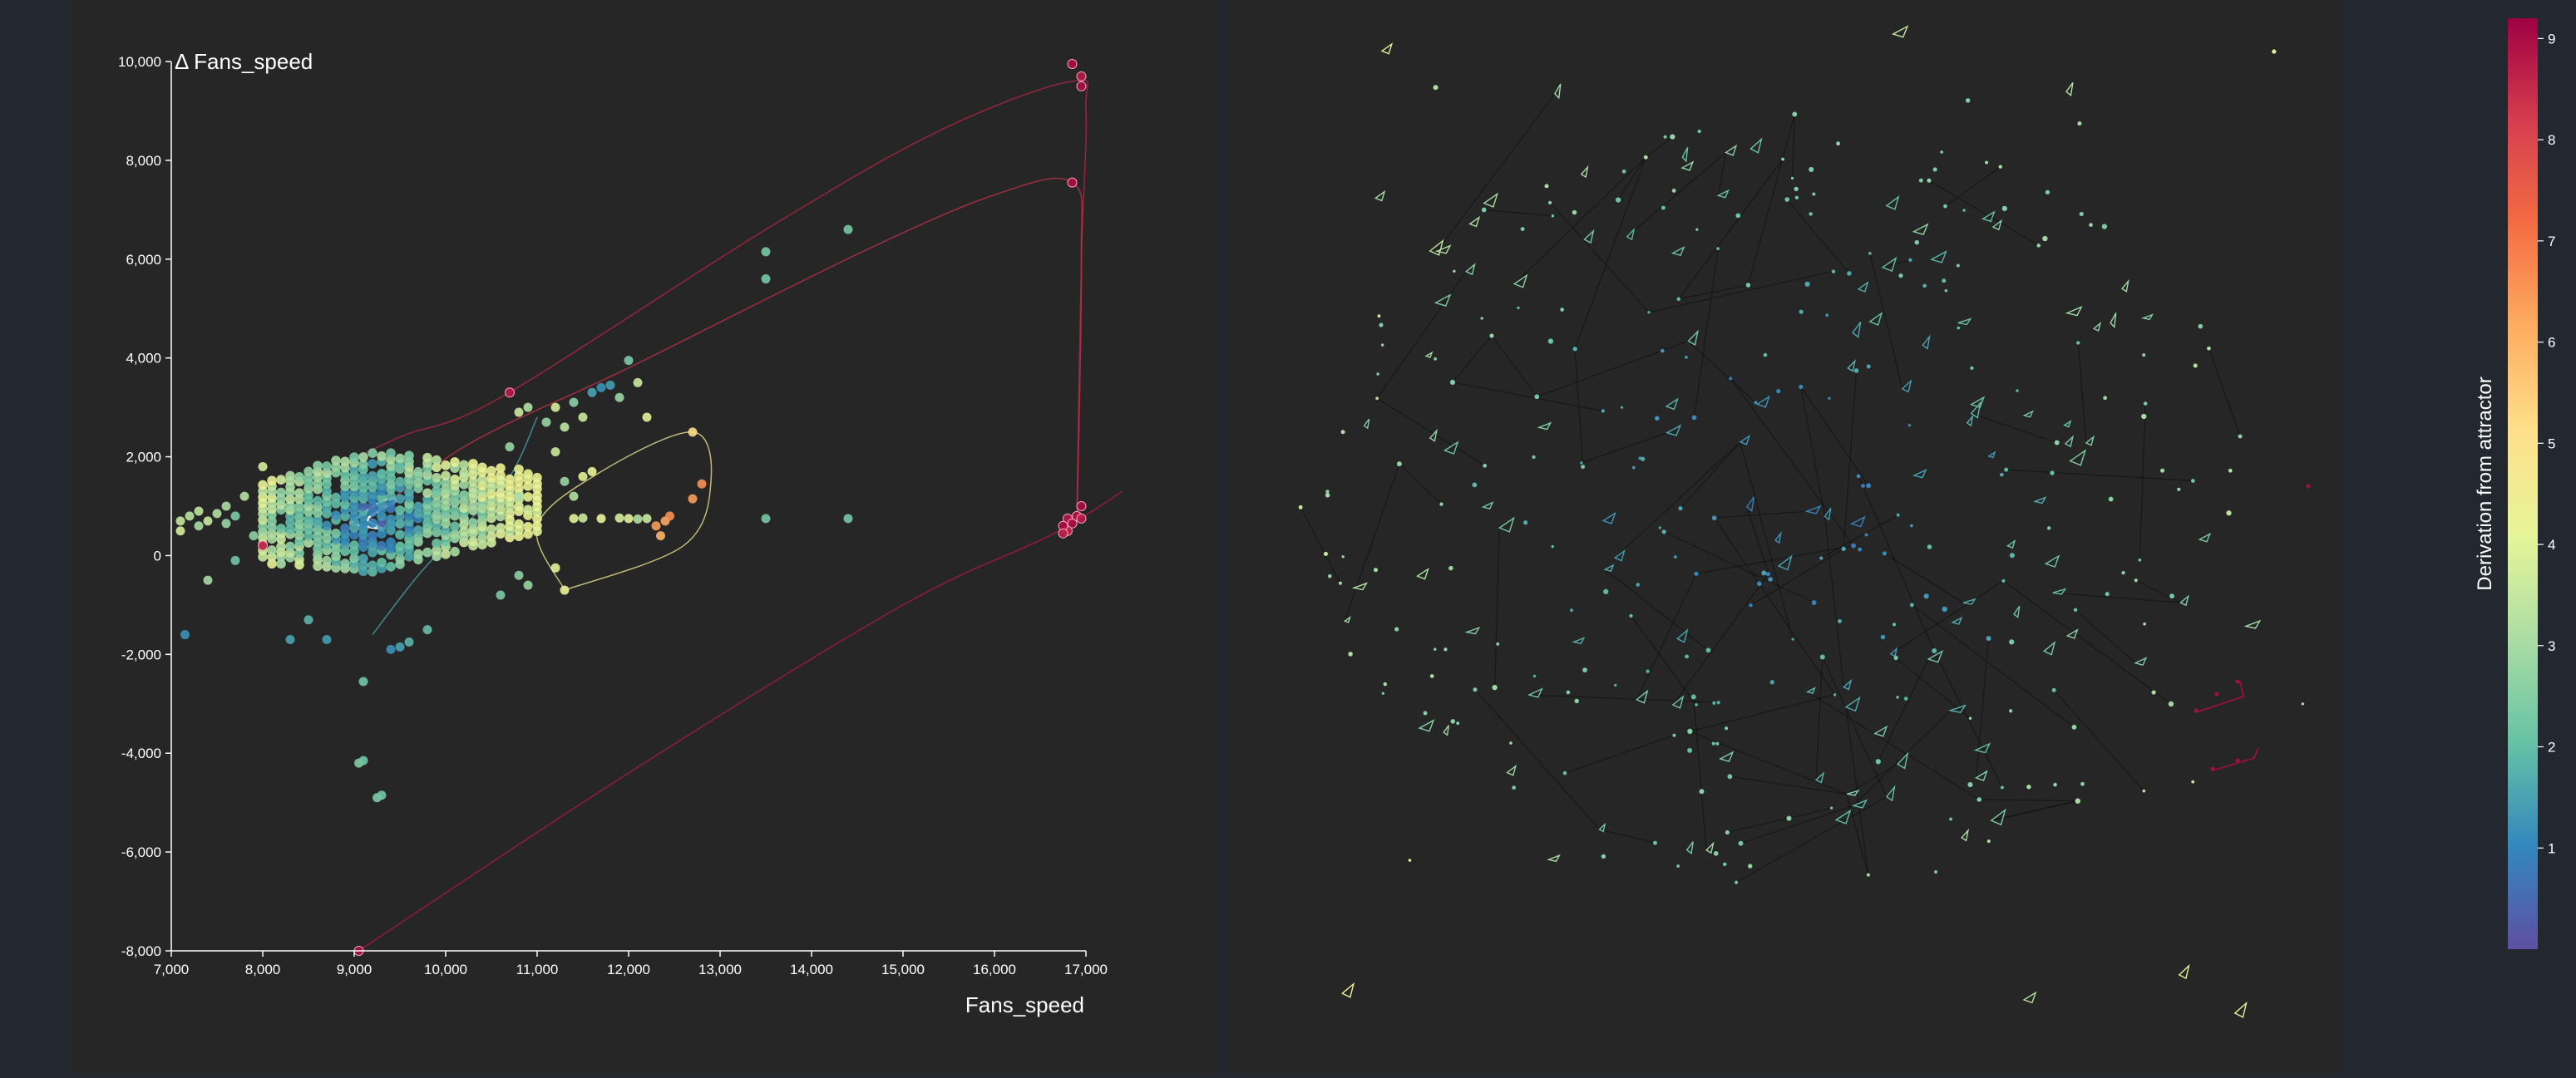  Describe the element at coordinates (143, 260) in the screenshot. I see `y-tick-label: 6,000` at that location.